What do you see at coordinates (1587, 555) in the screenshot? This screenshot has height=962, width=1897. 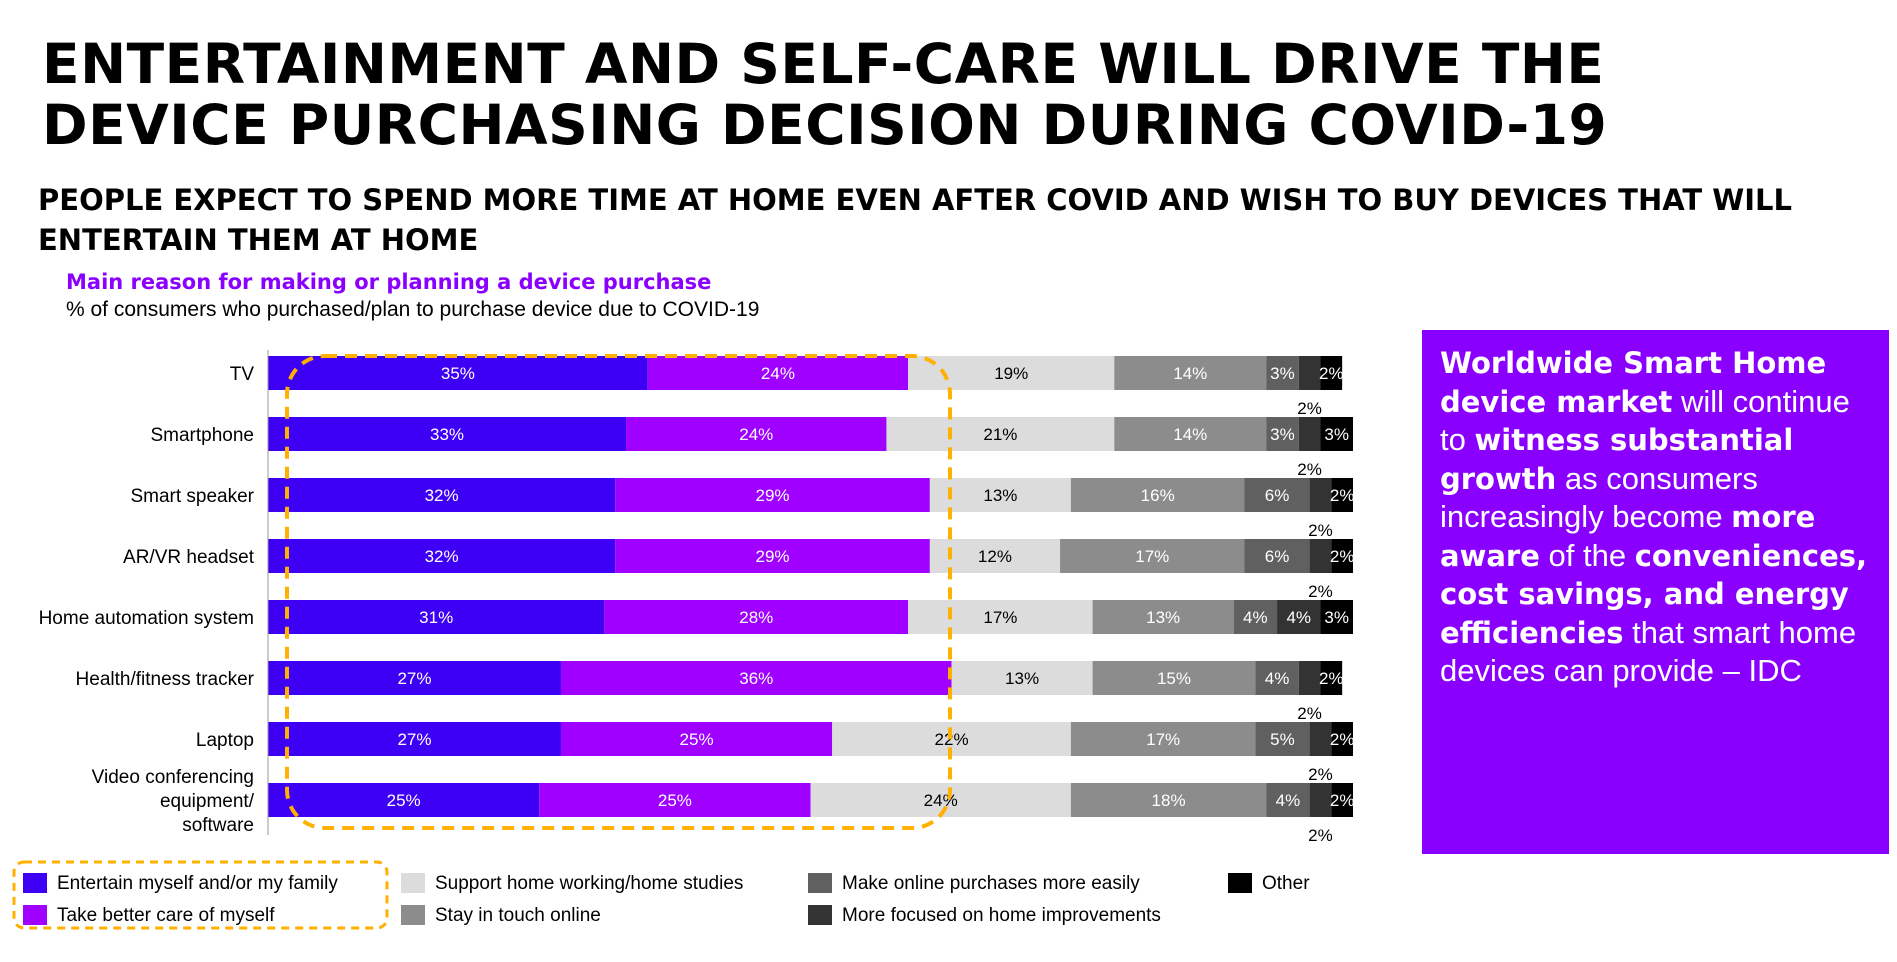 I see `callout-text-segment: of the` at bounding box center [1587, 555].